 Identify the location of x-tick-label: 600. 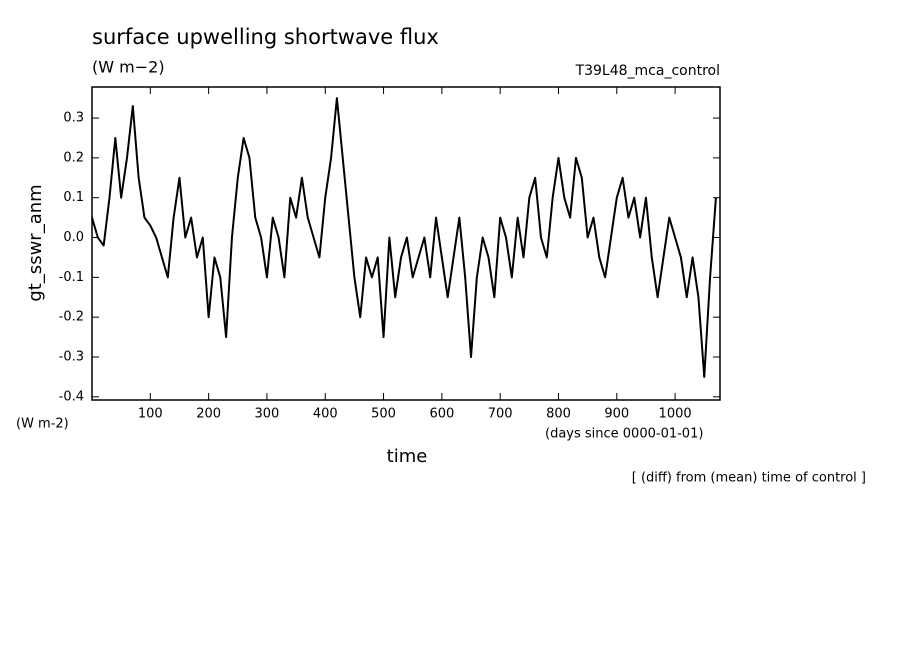
(441, 414).